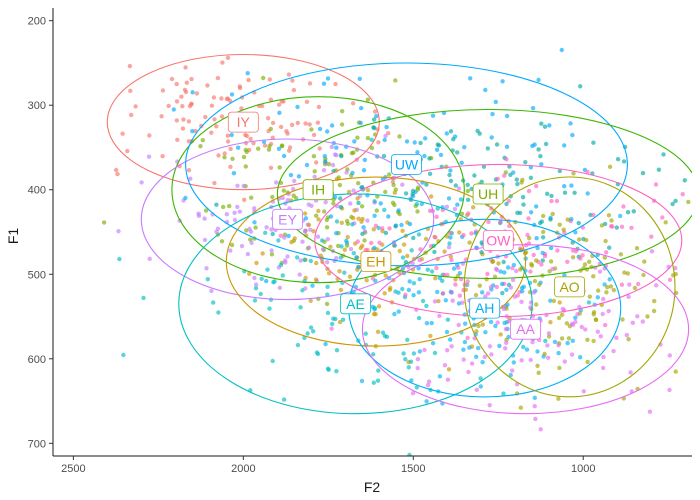  Describe the element at coordinates (37, 22) in the screenshot. I see `y-tick-label: 200` at that location.